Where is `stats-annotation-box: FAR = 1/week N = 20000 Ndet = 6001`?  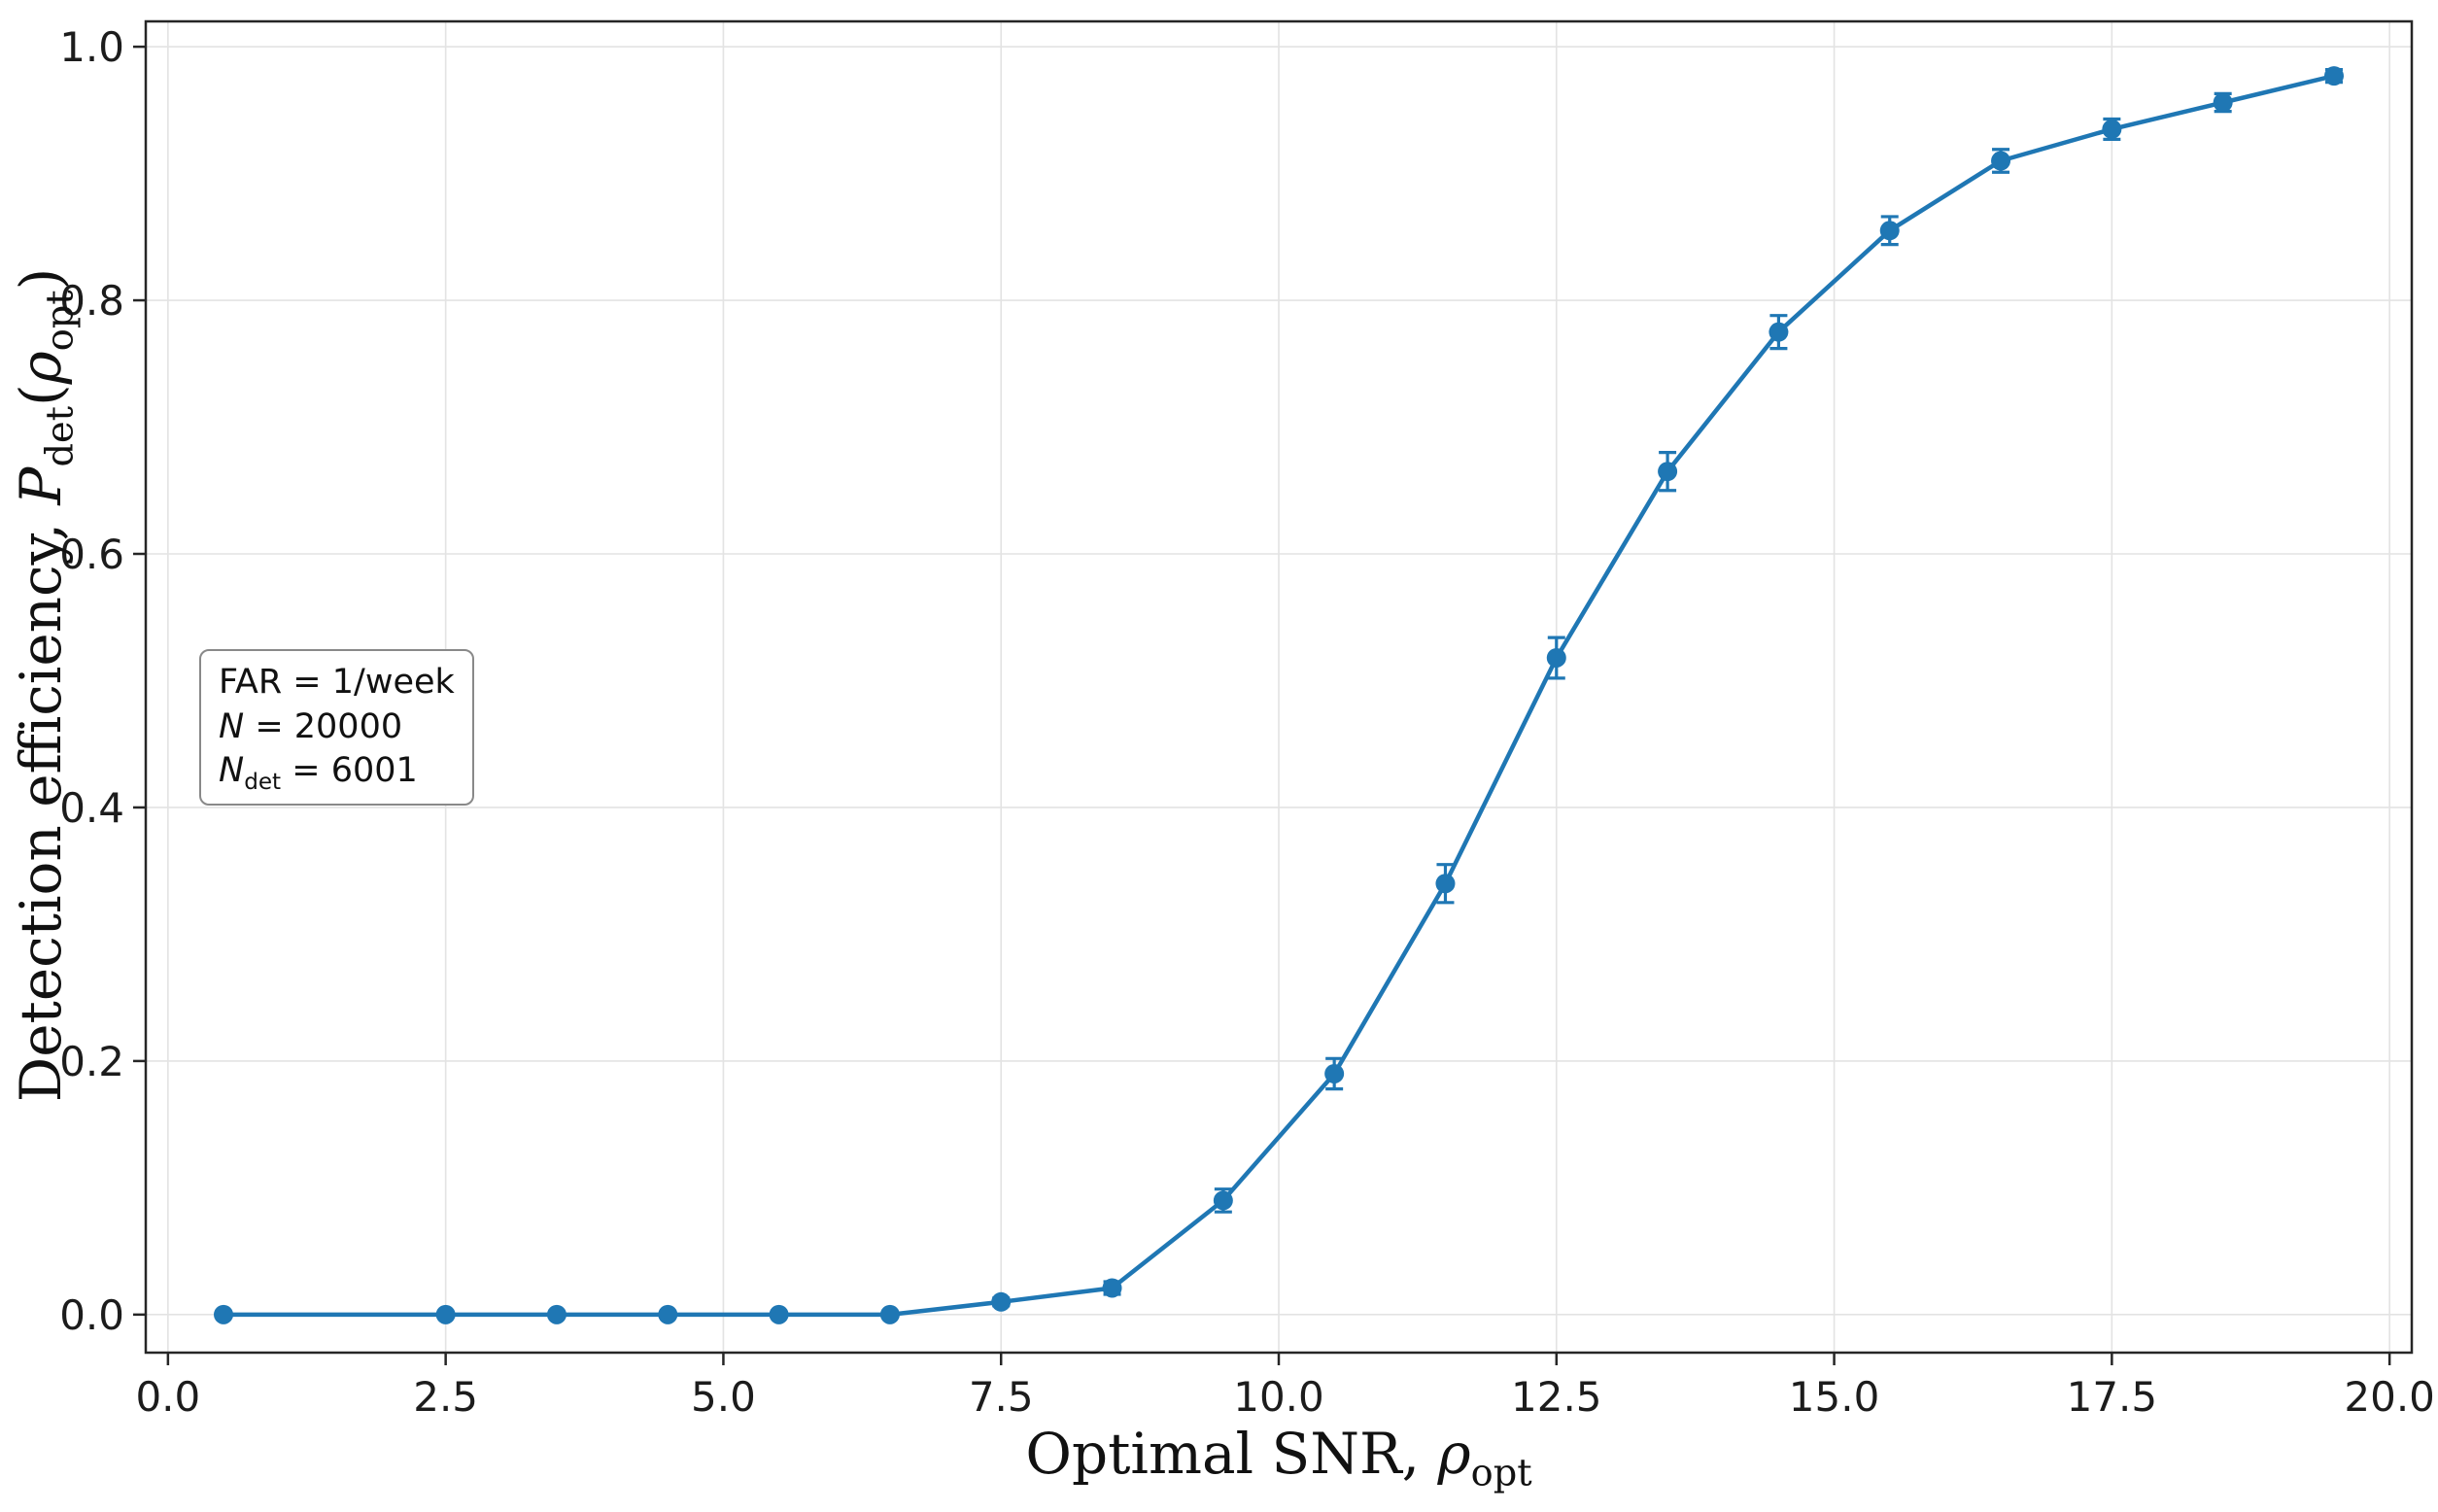
stats-annotation-box: FAR = 1/week N = 20000 Ndet = 6001 is located at coordinates (336, 728).